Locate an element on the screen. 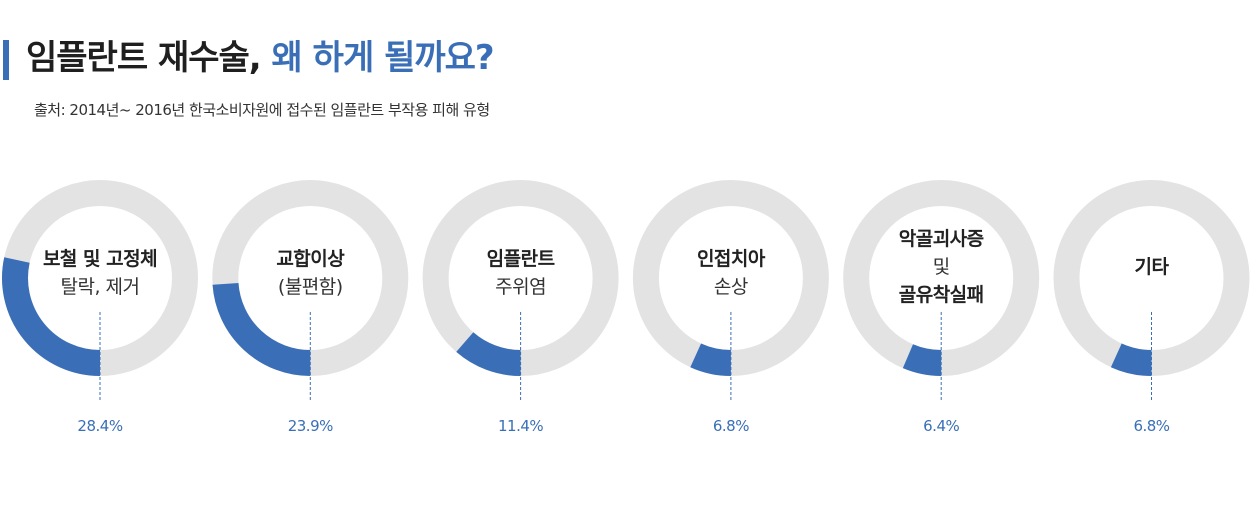  page-title: 임플란트 재수술, 왜 하게 될까요? is located at coordinates (260, 54).